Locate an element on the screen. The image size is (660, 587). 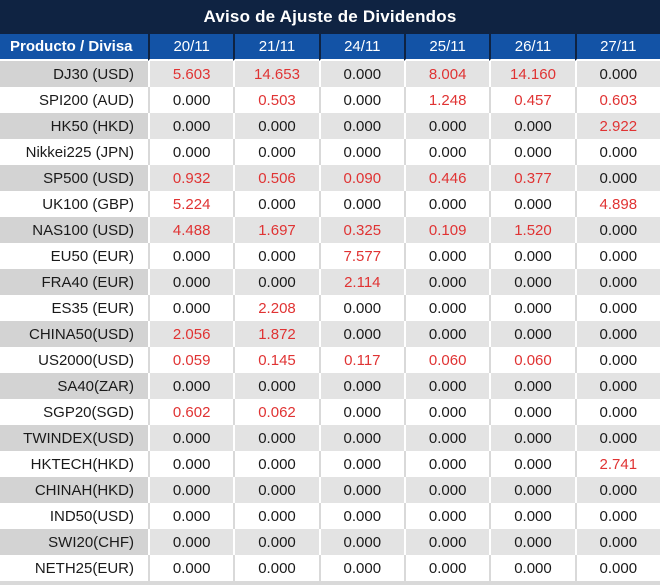
table-row: SWI20(CHF) 0.000 0.000 0.000 0.000 0.000 0.000 is located at coordinates (330, 542).